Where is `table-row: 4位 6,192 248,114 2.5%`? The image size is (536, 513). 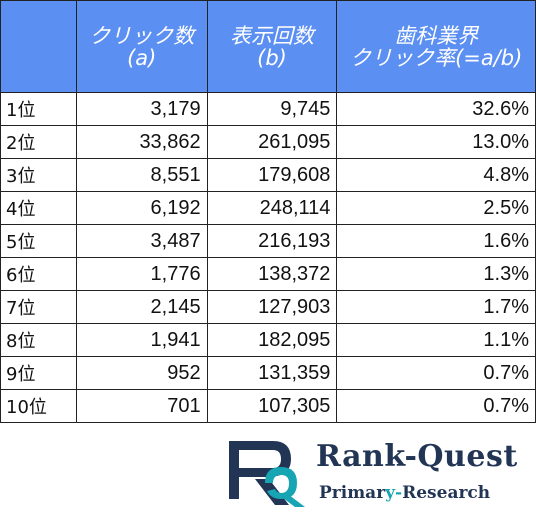 table-row: 4位 6,192 248,114 2.5% is located at coordinates (268, 208).